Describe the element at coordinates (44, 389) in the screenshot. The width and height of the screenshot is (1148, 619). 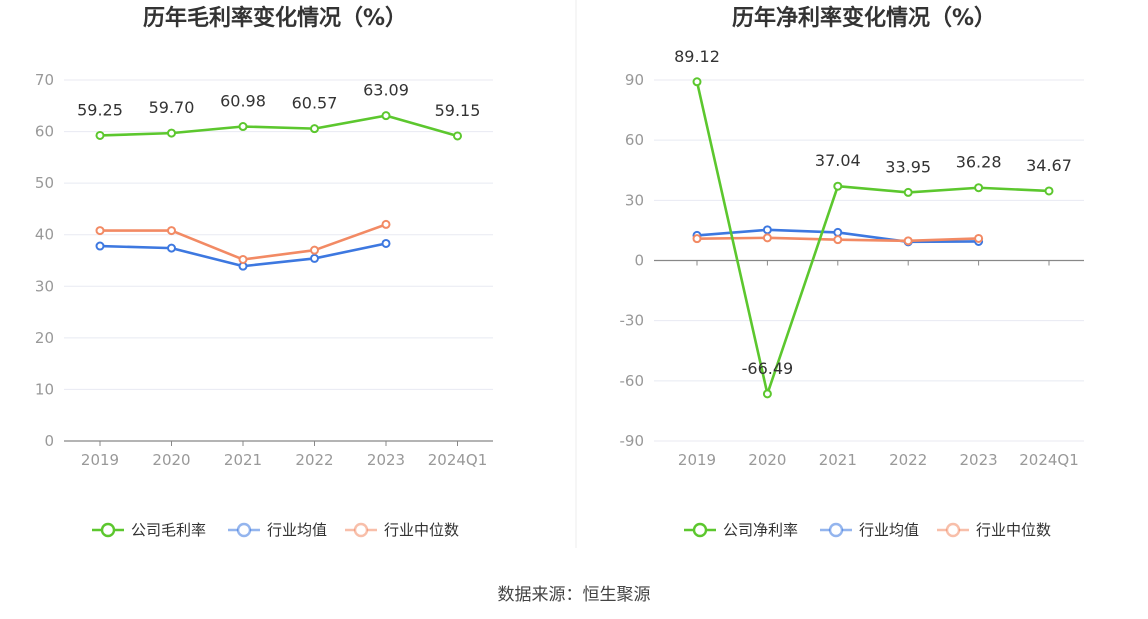
I see `y-tick-label: 10` at that location.